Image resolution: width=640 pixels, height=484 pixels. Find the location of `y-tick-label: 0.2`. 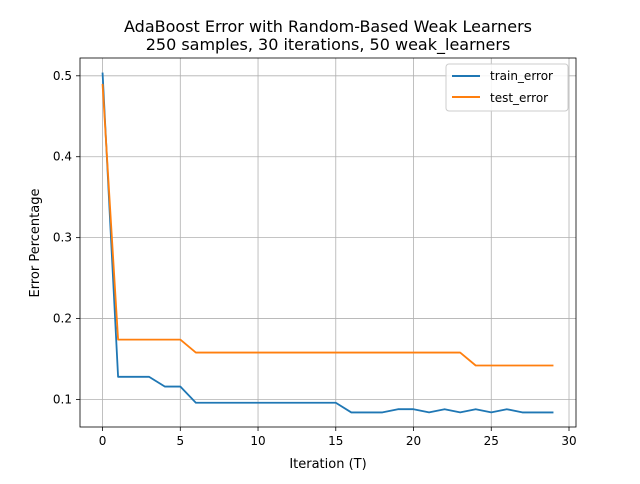

y-tick-label: 0.2 is located at coordinates (62, 319).